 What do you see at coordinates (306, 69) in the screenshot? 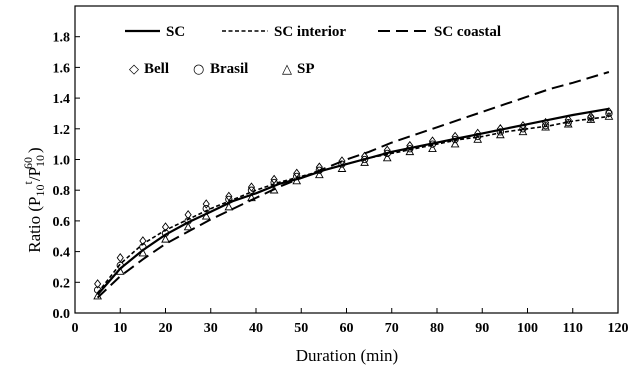
I see `legend-label-sp: SP` at bounding box center [306, 69].